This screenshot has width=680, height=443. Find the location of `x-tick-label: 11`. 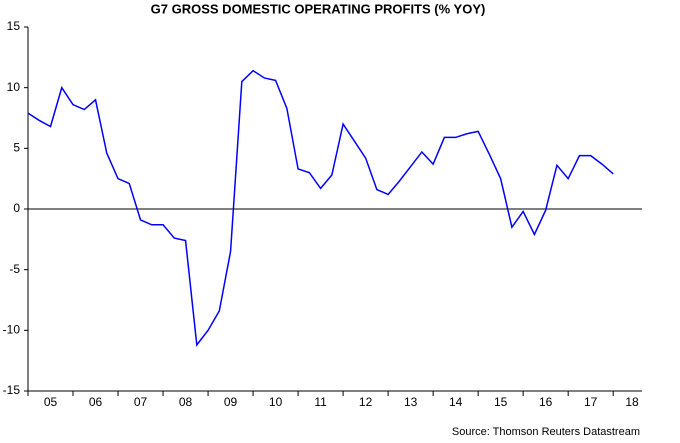

x-tick-label: 11 is located at coordinates (320, 402).